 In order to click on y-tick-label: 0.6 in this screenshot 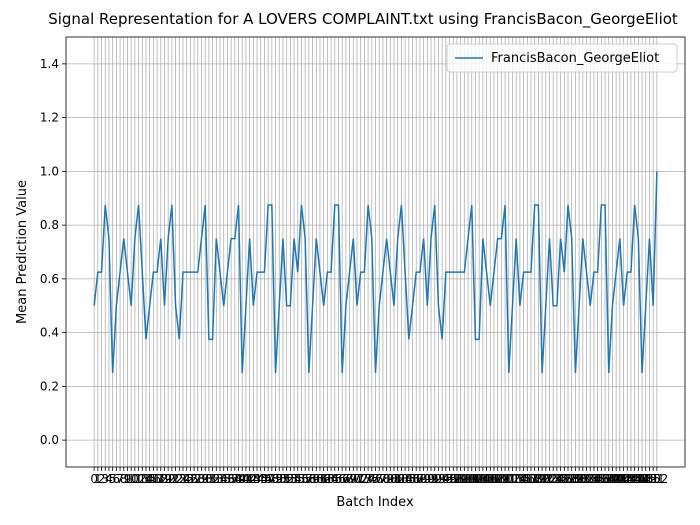, I will do `click(49, 279)`.